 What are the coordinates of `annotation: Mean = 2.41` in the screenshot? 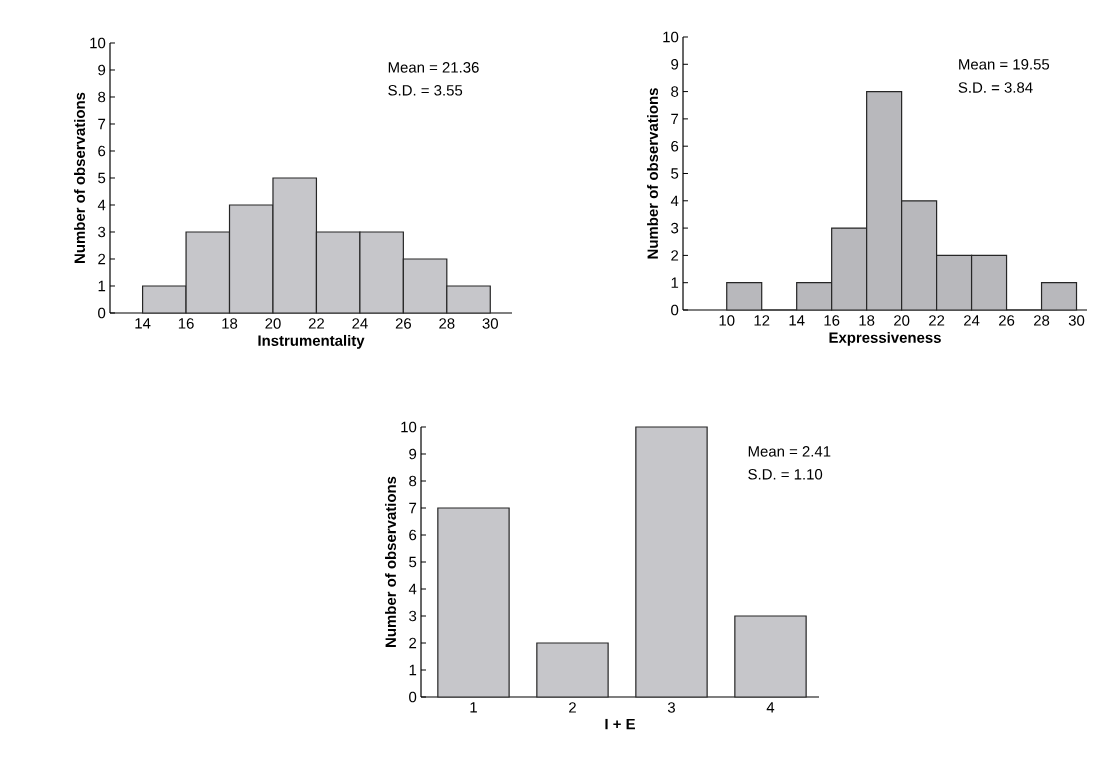 It's located at (789, 451).